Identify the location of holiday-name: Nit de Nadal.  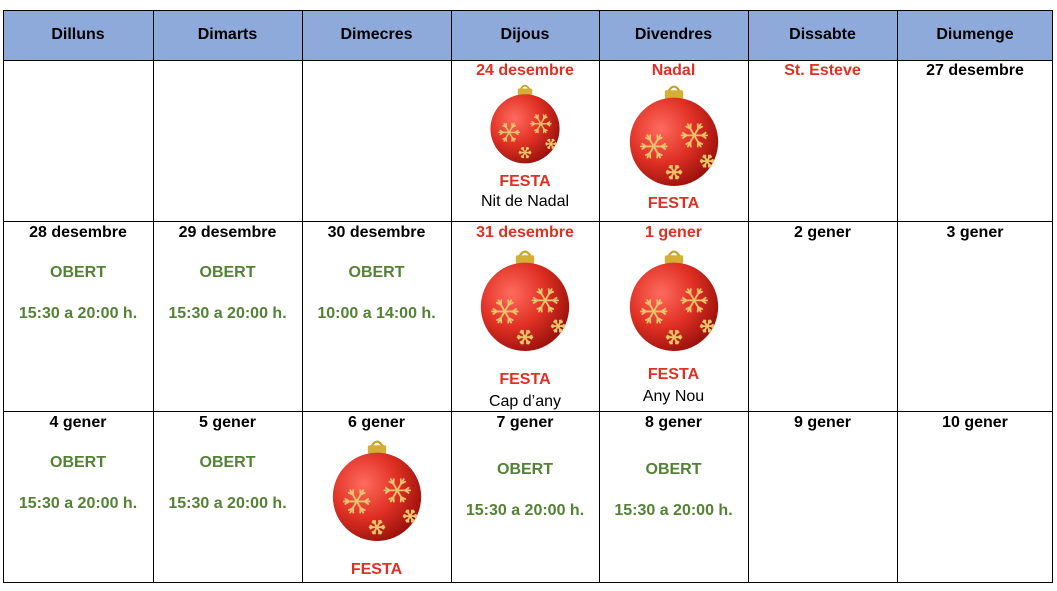
(525, 201).